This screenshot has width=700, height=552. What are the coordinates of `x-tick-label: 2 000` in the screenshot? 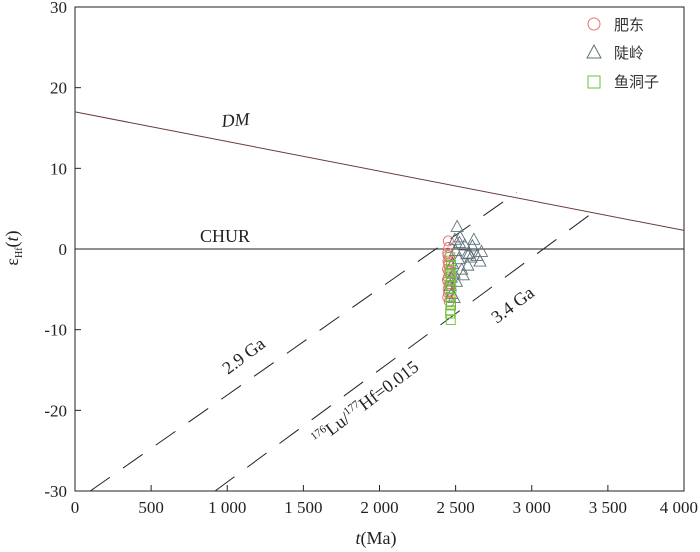 It's located at (379, 507).